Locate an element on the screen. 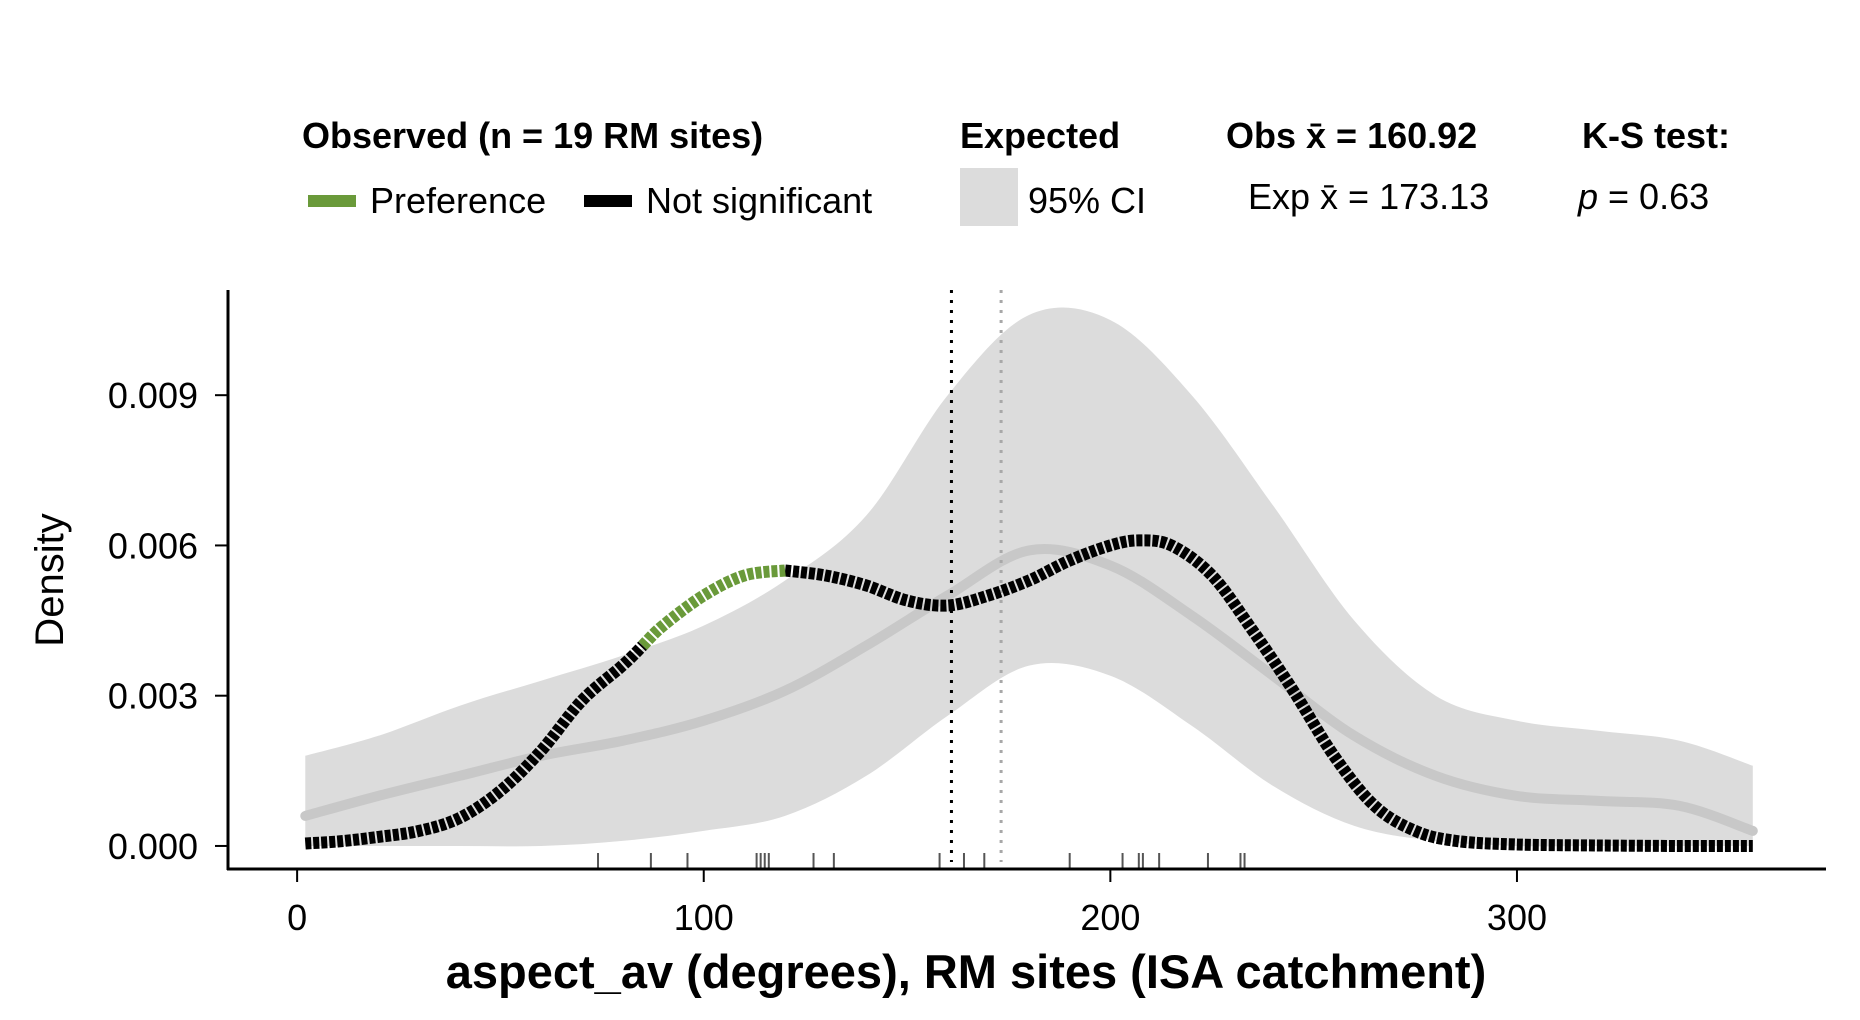 The width and height of the screenshot is (1860, 1020). x-tick-label: 100 is located at coordinates (704, 917).